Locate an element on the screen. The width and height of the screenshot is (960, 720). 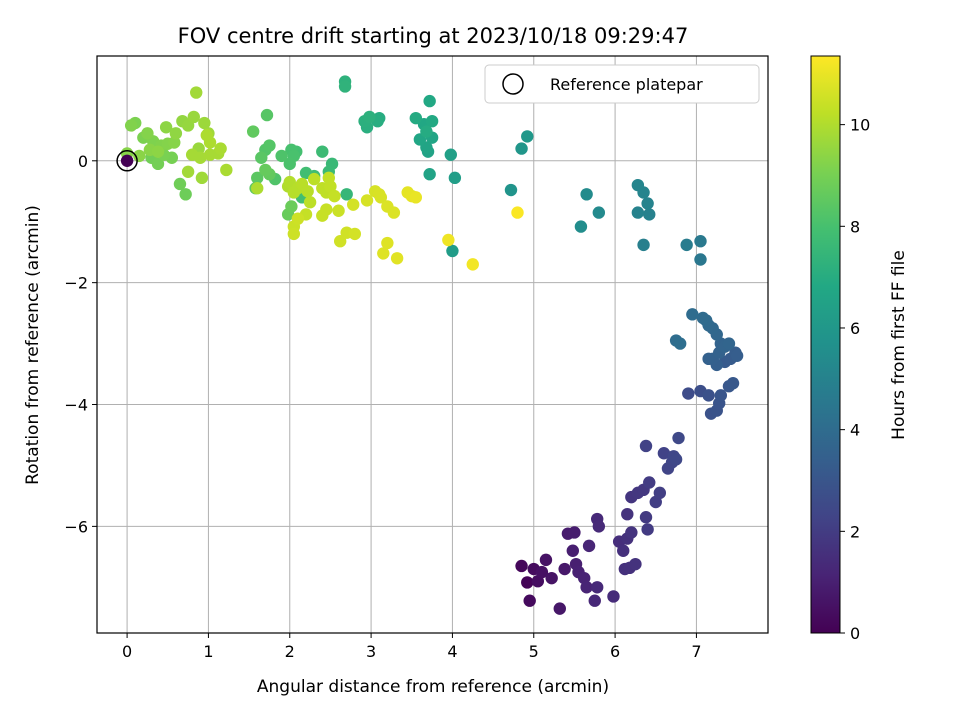
reference-platepar-marker is located at coordinates (127, 161).